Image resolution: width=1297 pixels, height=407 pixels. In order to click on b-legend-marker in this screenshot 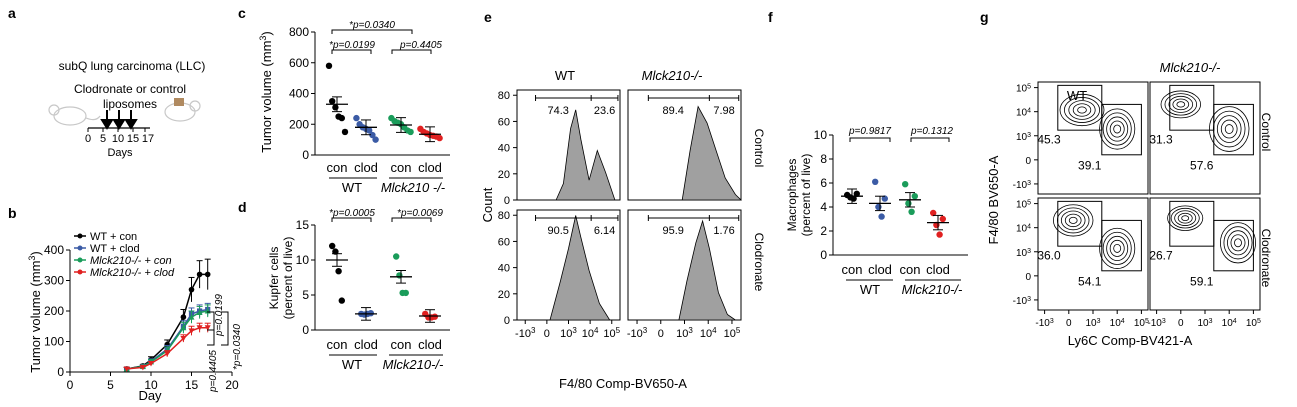, I will do `click(80, 272)`.